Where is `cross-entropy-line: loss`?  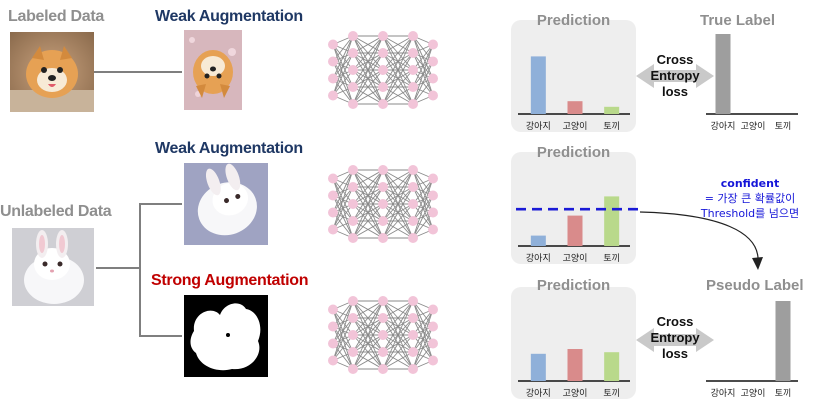
cross-entropy-line: loss is located at coordinates (674, 353).